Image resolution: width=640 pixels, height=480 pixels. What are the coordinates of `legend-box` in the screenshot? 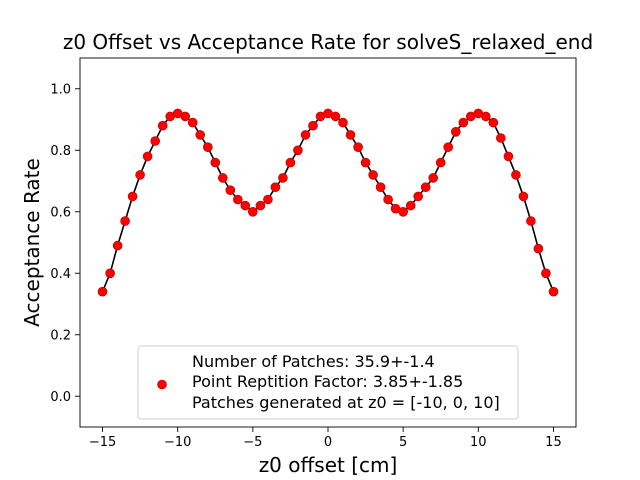 It's located at (328, 382).